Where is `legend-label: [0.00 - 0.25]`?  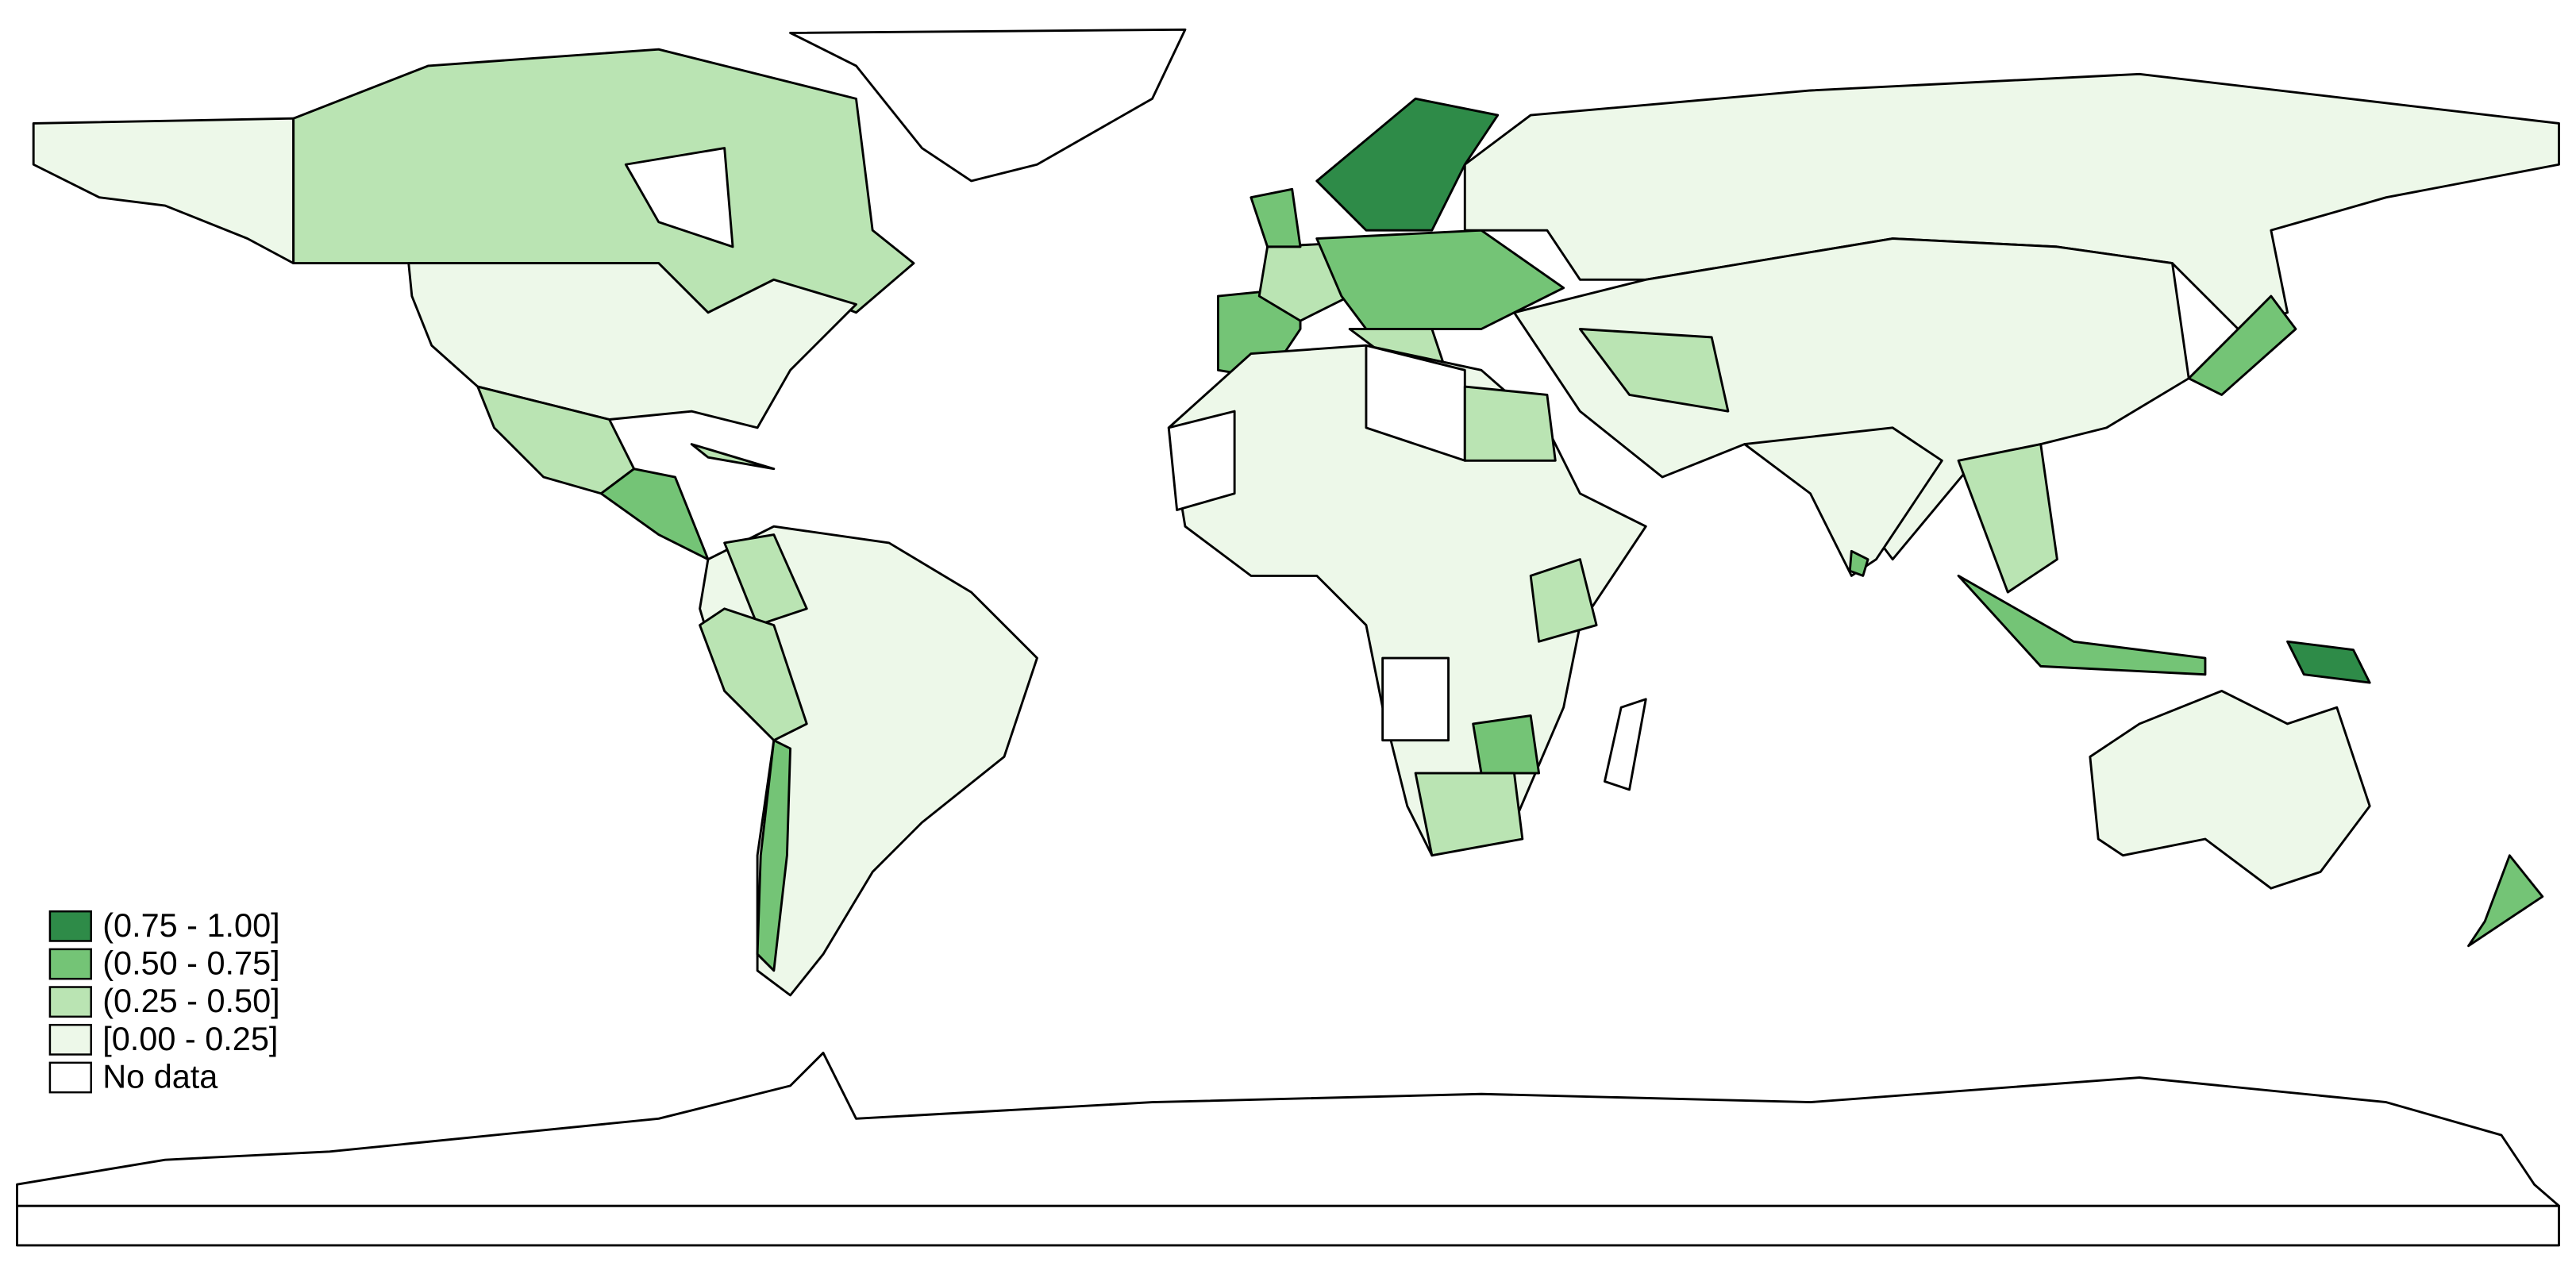 legend-label: [0.00 - 0.25] is located at coordinates (190, 1038).